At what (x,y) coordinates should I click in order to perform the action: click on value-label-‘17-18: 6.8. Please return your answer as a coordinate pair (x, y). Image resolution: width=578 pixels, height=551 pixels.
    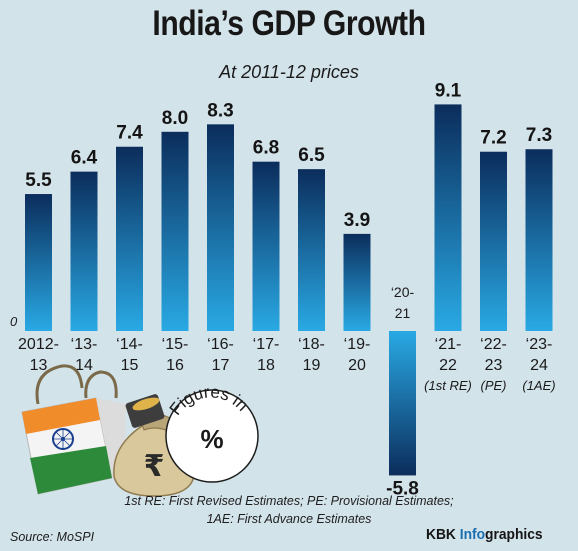
    Looking at the image, I should click on (266, 148).